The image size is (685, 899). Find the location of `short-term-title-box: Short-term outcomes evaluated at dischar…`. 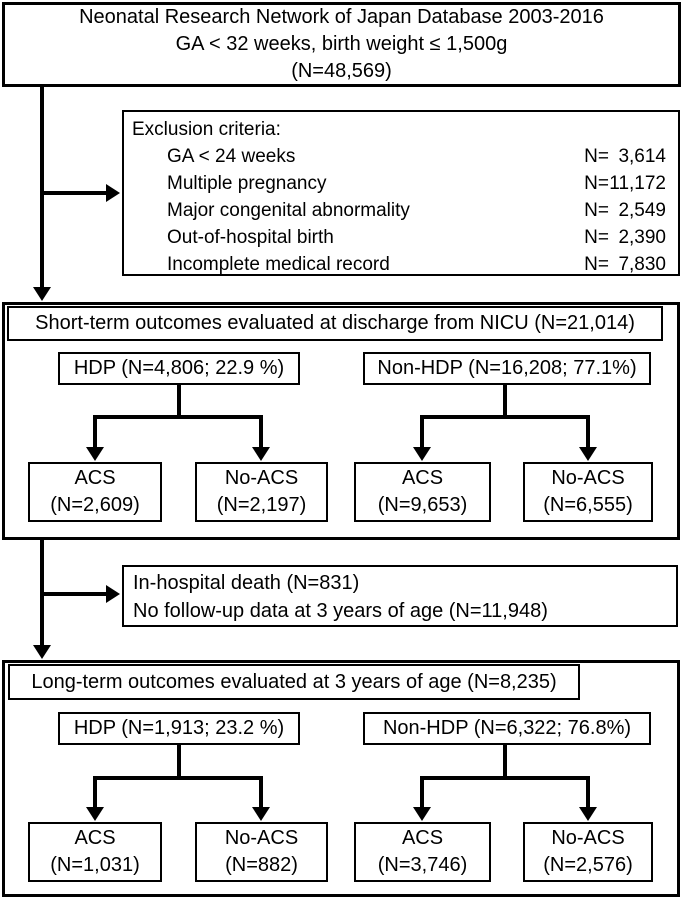

short-term-title-box: Short-term outcomes evaluated at dischar… is located at coordinates (335, 323).